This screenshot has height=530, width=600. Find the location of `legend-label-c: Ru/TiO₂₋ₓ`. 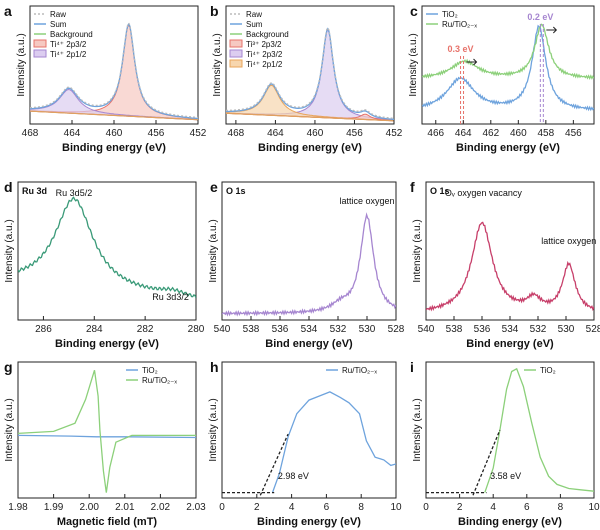

legend-label-c: Ru/TiO₂₋ₓ is located at coordinates (459, 24).